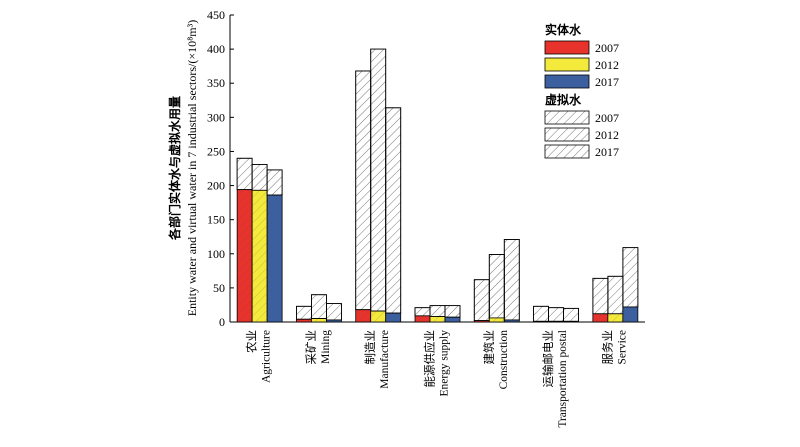  What do you see at coordinates (252, 341) in the screenshot?
I see `category-label-zh: 农业` at bounding box center [252, 341].